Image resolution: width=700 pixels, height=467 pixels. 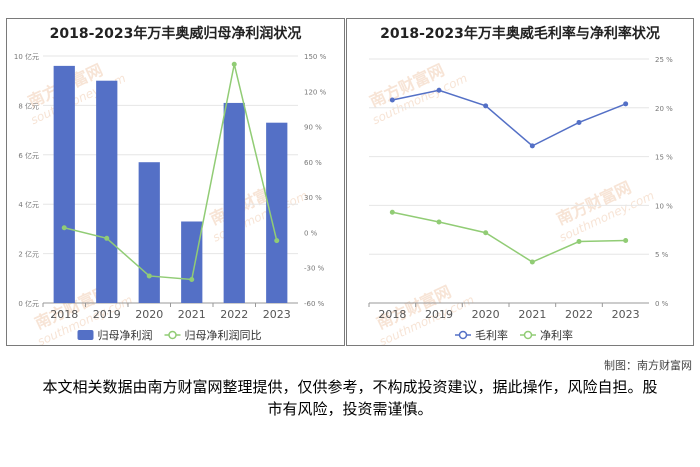 What do you see at coordinates (313, 198) in the screenshot?
I see `y-right-tick-label: 30 %` at bounding box center [313, 198].